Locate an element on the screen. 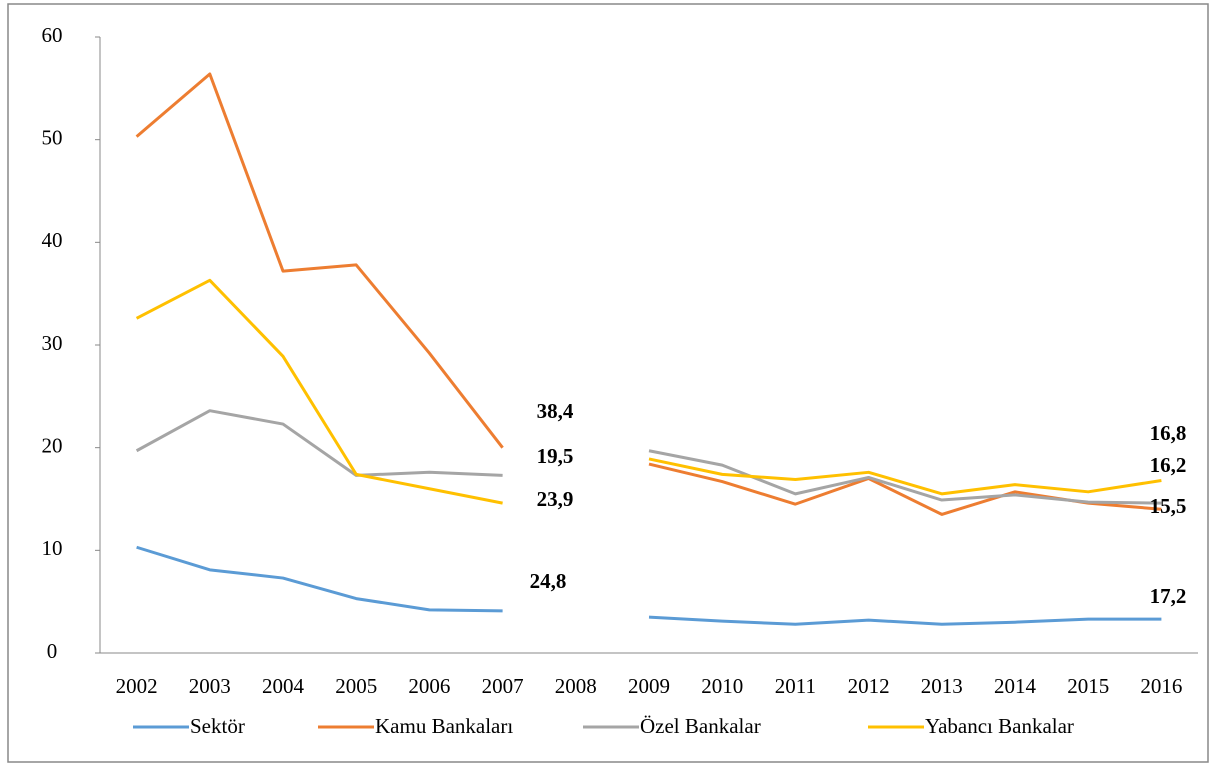 Image resolution: width=1216 pixels, height=769 pixels. y-tick-label: 60 is located at coordinates (52, 35).